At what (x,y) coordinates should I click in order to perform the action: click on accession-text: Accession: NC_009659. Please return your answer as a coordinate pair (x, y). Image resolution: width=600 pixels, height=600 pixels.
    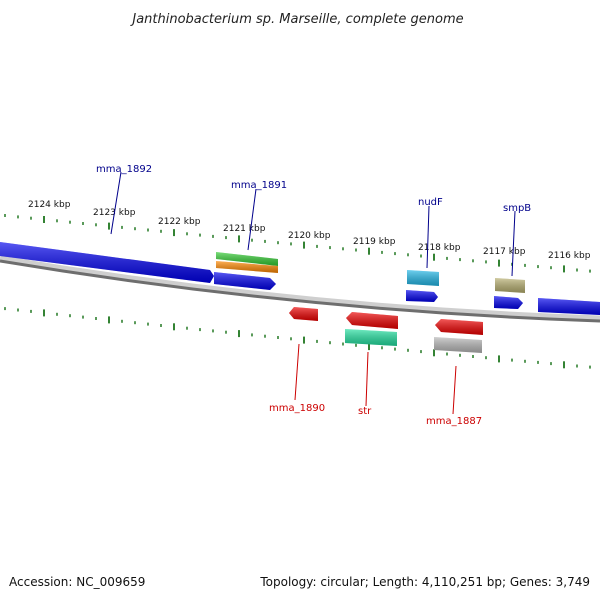
    Looking at the image, I should click on (77, 582).